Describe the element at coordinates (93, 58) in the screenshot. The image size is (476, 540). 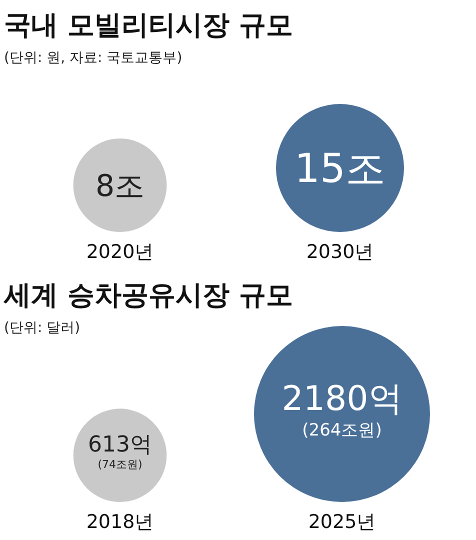
I see `text: (단위: 원, 자료: 국토교통부)` at that location.